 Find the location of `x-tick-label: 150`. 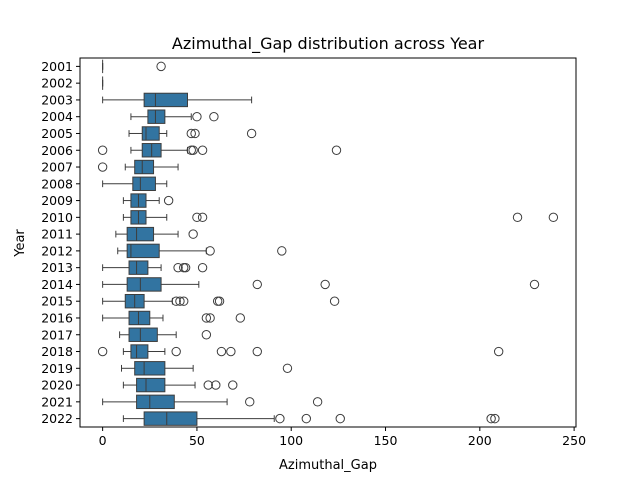

x-tick-label: 150 is located at coordinates (386, 440).